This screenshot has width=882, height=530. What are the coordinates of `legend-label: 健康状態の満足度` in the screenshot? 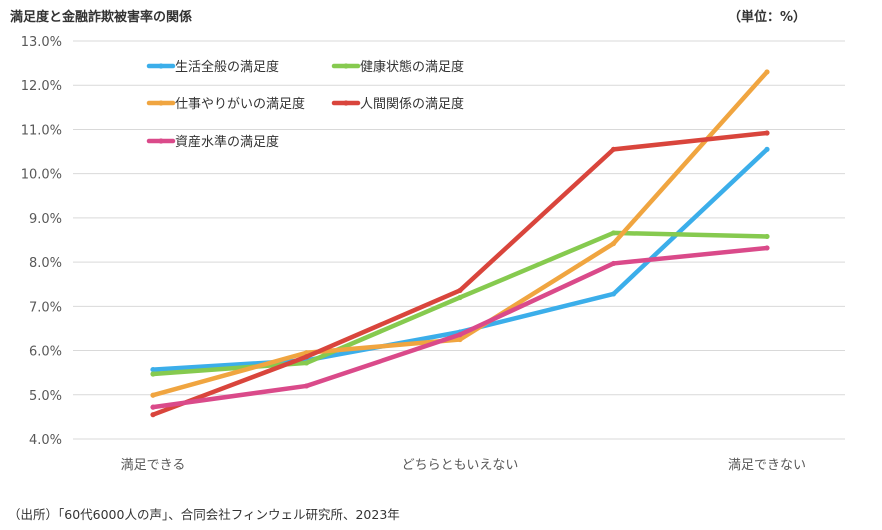 It's located at (412, 67).